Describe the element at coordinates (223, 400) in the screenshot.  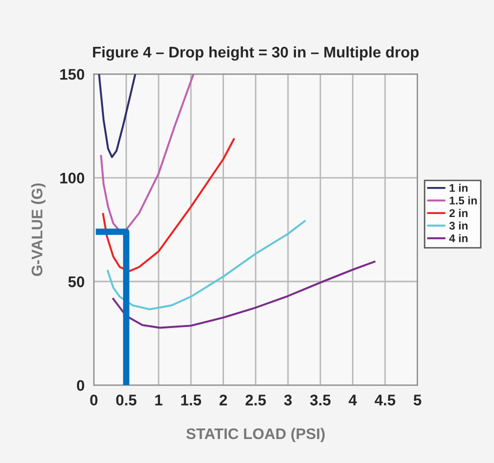
I see `x-tick-label: 2` at that location.